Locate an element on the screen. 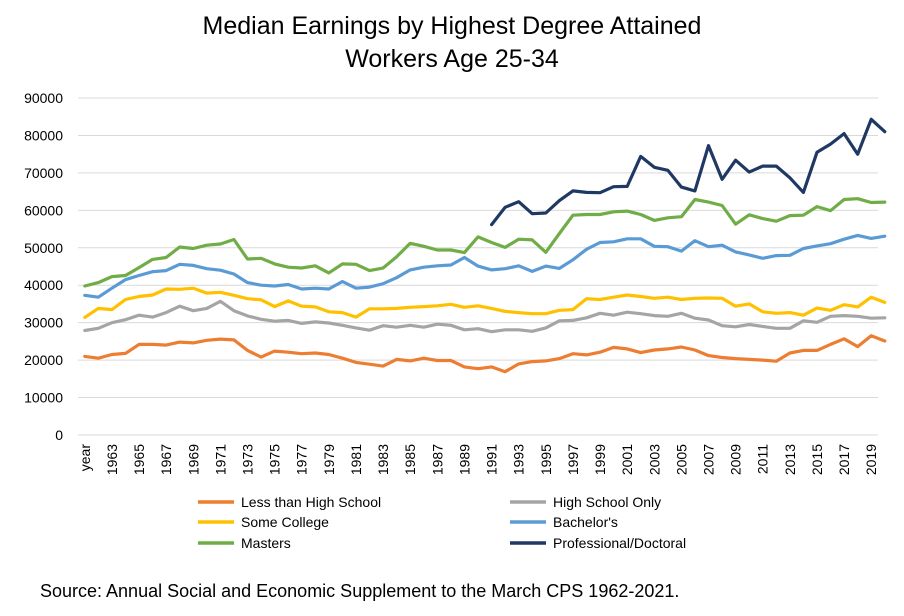  series-line-masters is located at coordinates (485, 242).